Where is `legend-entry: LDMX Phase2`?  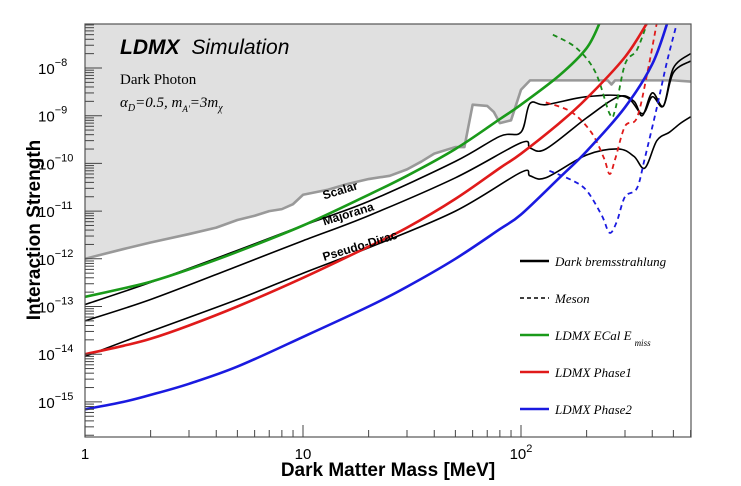 legend-entry: LDMX Phase2 is located at coordinates (576, 409).